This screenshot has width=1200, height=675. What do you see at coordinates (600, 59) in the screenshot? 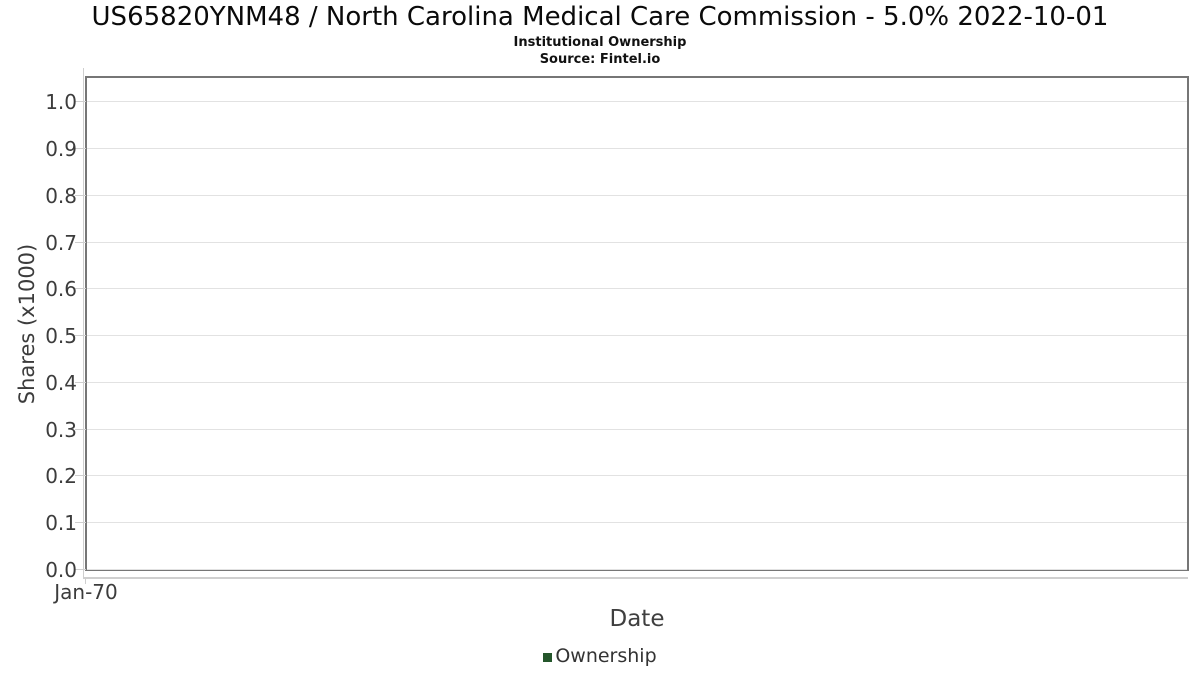
I see `chart-source-label: Source: Fintel.io` at bounding box center [600, 59].